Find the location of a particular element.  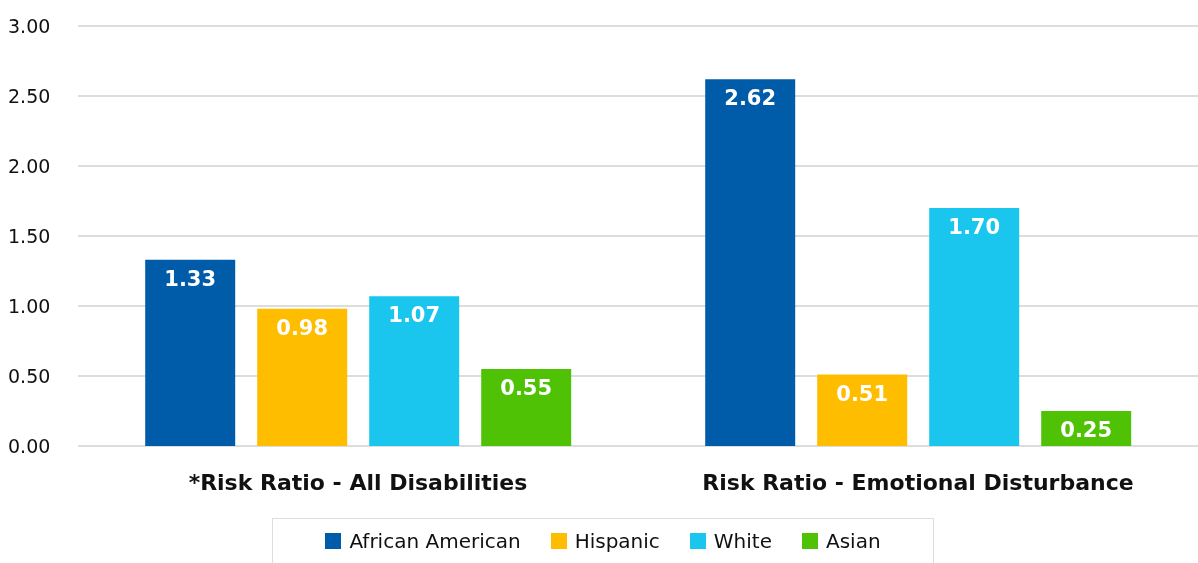

data-label: 1.33 is located at coordinates (190, 278).